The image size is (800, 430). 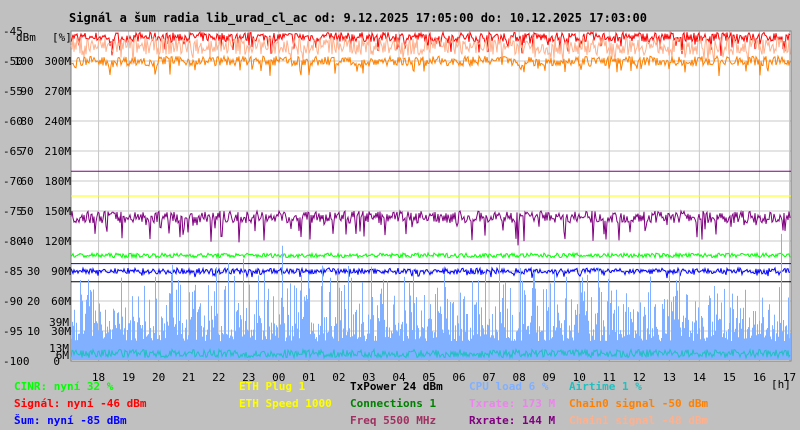 What do you see at coordinates (58, 241) in the screenshot?
I see `y-tick-rate: 120M` at bounding box center [58, 241].